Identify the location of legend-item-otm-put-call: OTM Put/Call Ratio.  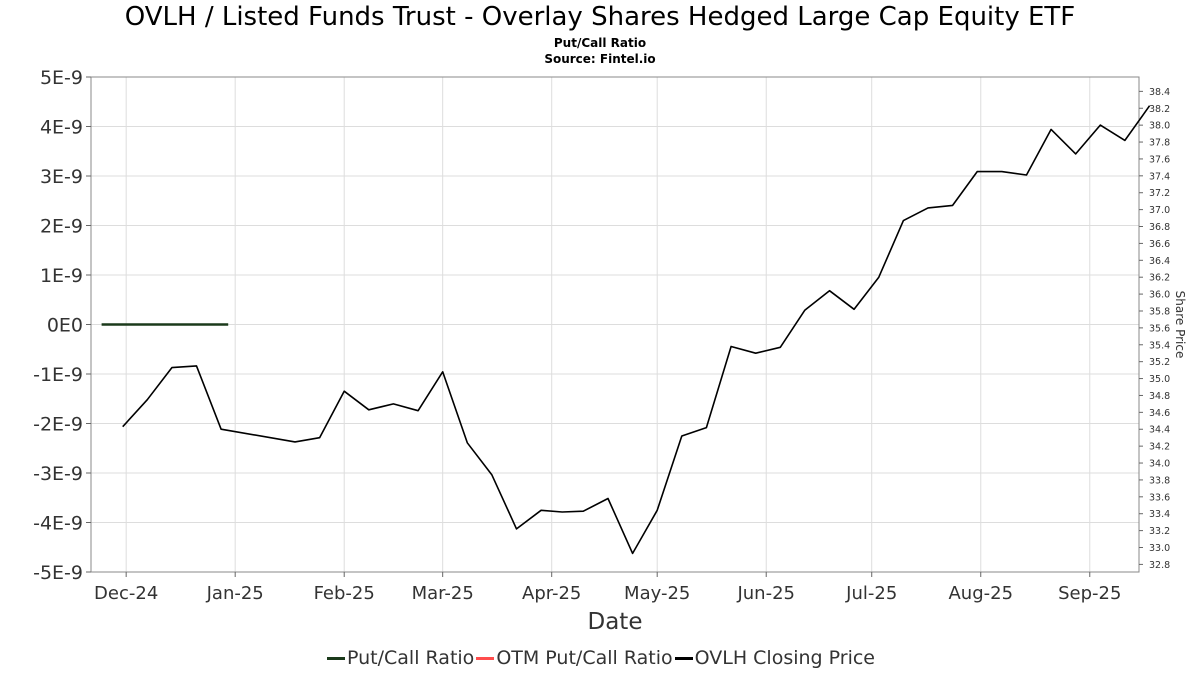
(573, 658).